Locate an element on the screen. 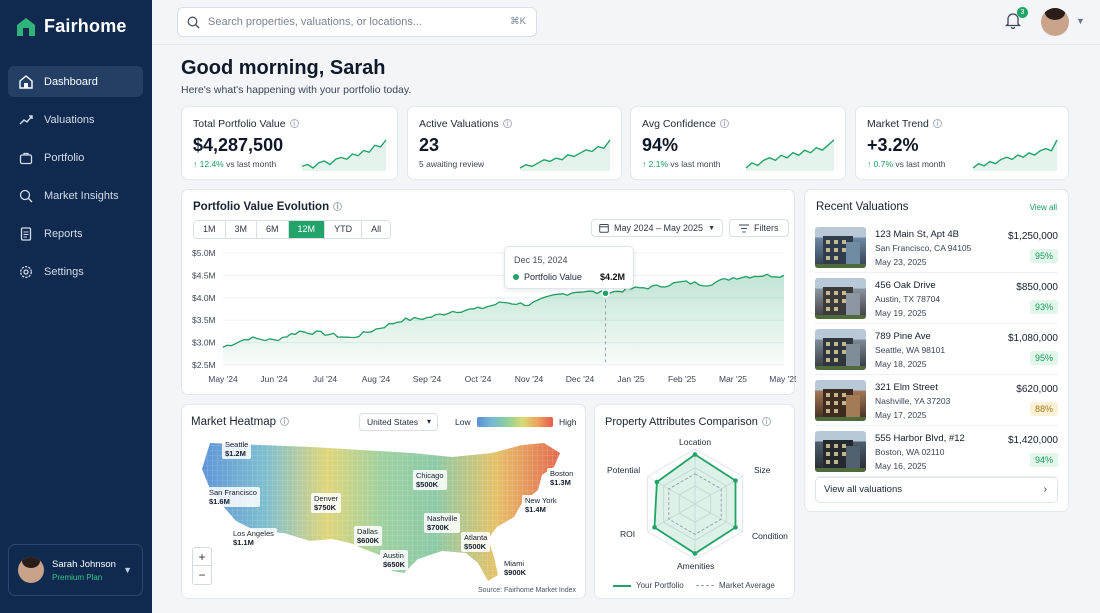 The height and width of the screenshot is (613, 1100). confidence-badge: 94% is located at coordinates (1043, 460).